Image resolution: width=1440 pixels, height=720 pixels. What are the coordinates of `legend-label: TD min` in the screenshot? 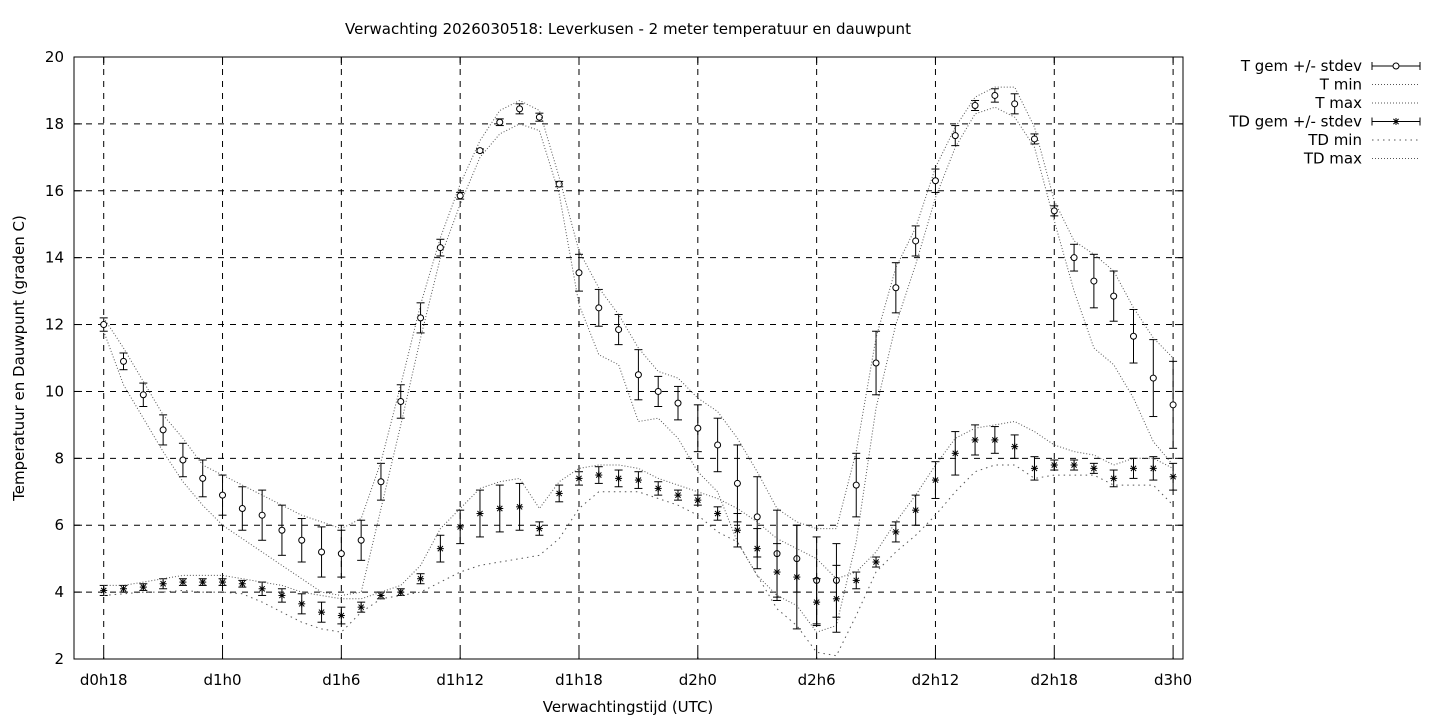 It's located at (1334, 140).